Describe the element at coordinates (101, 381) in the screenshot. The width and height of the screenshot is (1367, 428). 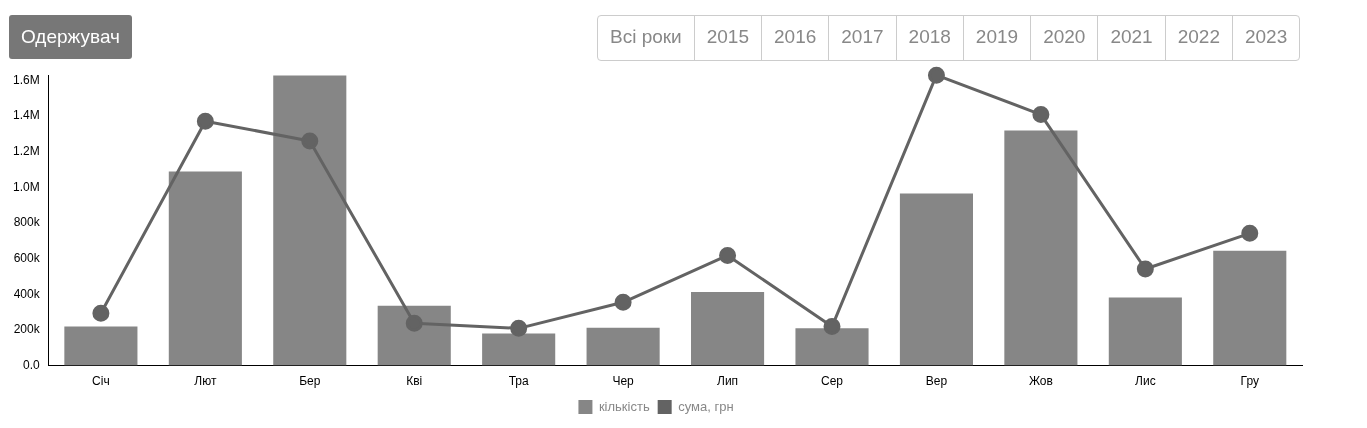
I see `x-tick-label: Січ` at that location.